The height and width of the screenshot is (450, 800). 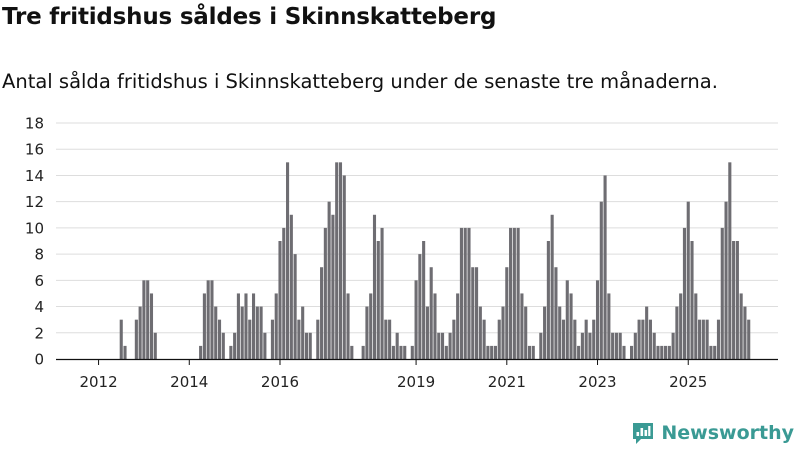 What do you see at coordinates (249, 17) in the screenshot?
I see `chart-title: Tre fritidshus såldes i Skinnskatteberg` at bounding box center [249, 17].